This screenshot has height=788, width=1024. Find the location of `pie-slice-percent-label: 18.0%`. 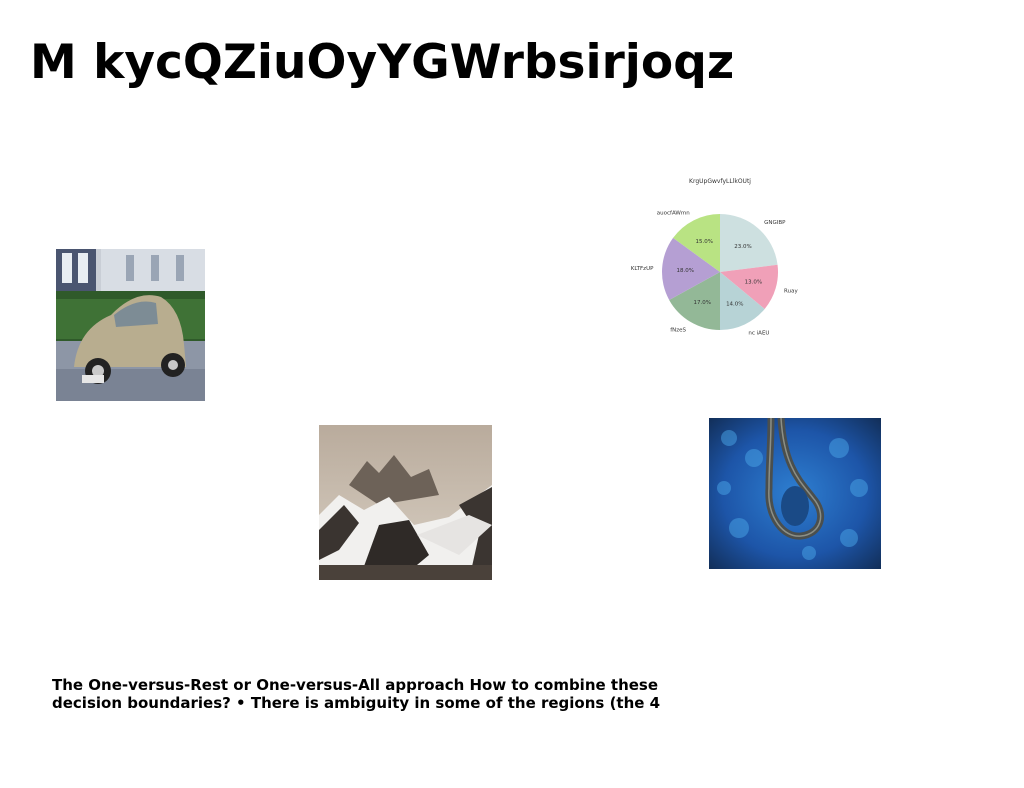

pie-slice-percent-label: 18.0% is located at coordinates (685, 271).